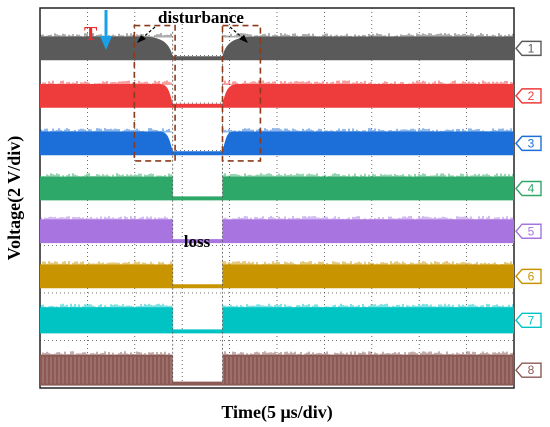  Describe the element at coordinates (14, 198) in the screenshot. I see `y-axis-title: Voltage(2 V/div)` at that location.